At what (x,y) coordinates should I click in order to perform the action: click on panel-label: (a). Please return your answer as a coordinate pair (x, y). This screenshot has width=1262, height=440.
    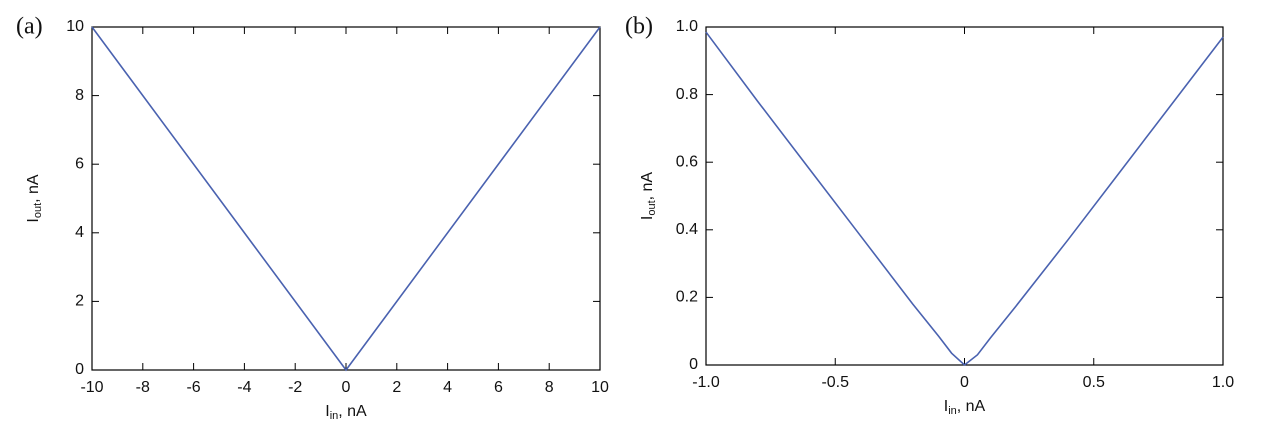
    Looking at the image, I should click on (29, 27).